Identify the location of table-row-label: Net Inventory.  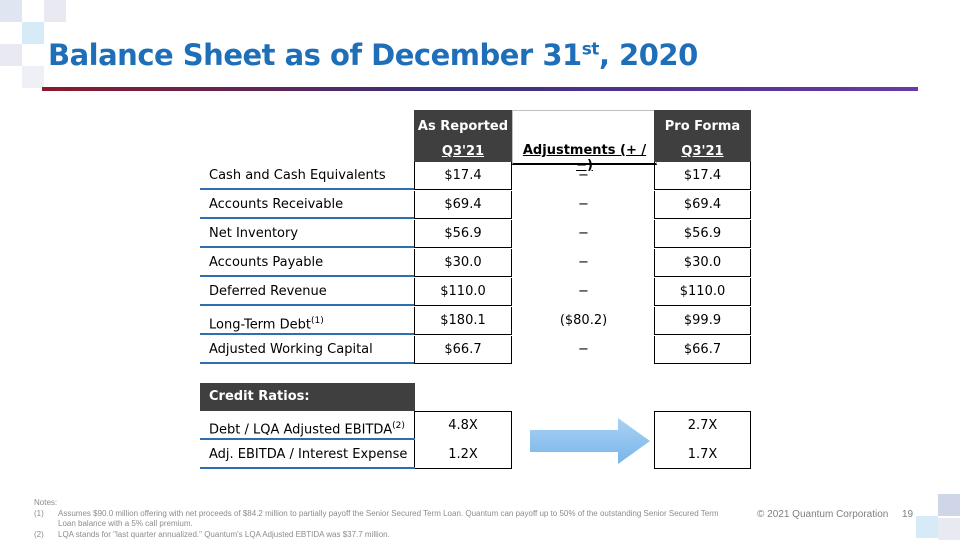
(307, 234).